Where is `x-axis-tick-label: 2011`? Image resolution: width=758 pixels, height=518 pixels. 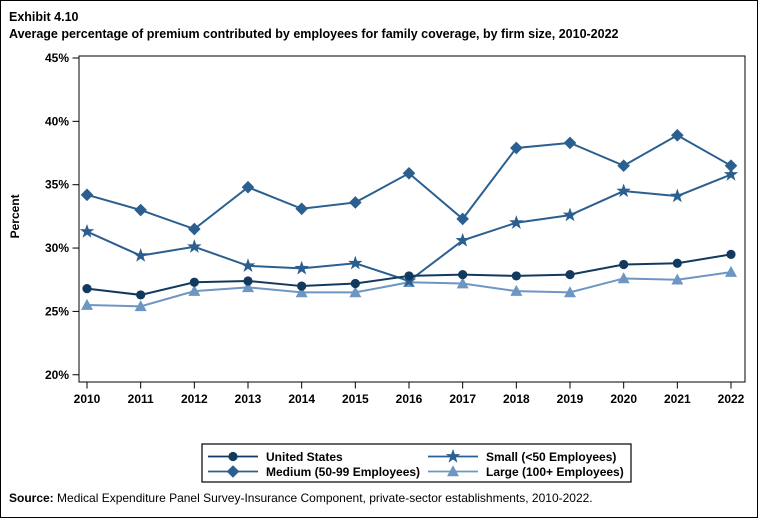 x-axis-tick-label: 2011 is located at coordinates (141, 399).